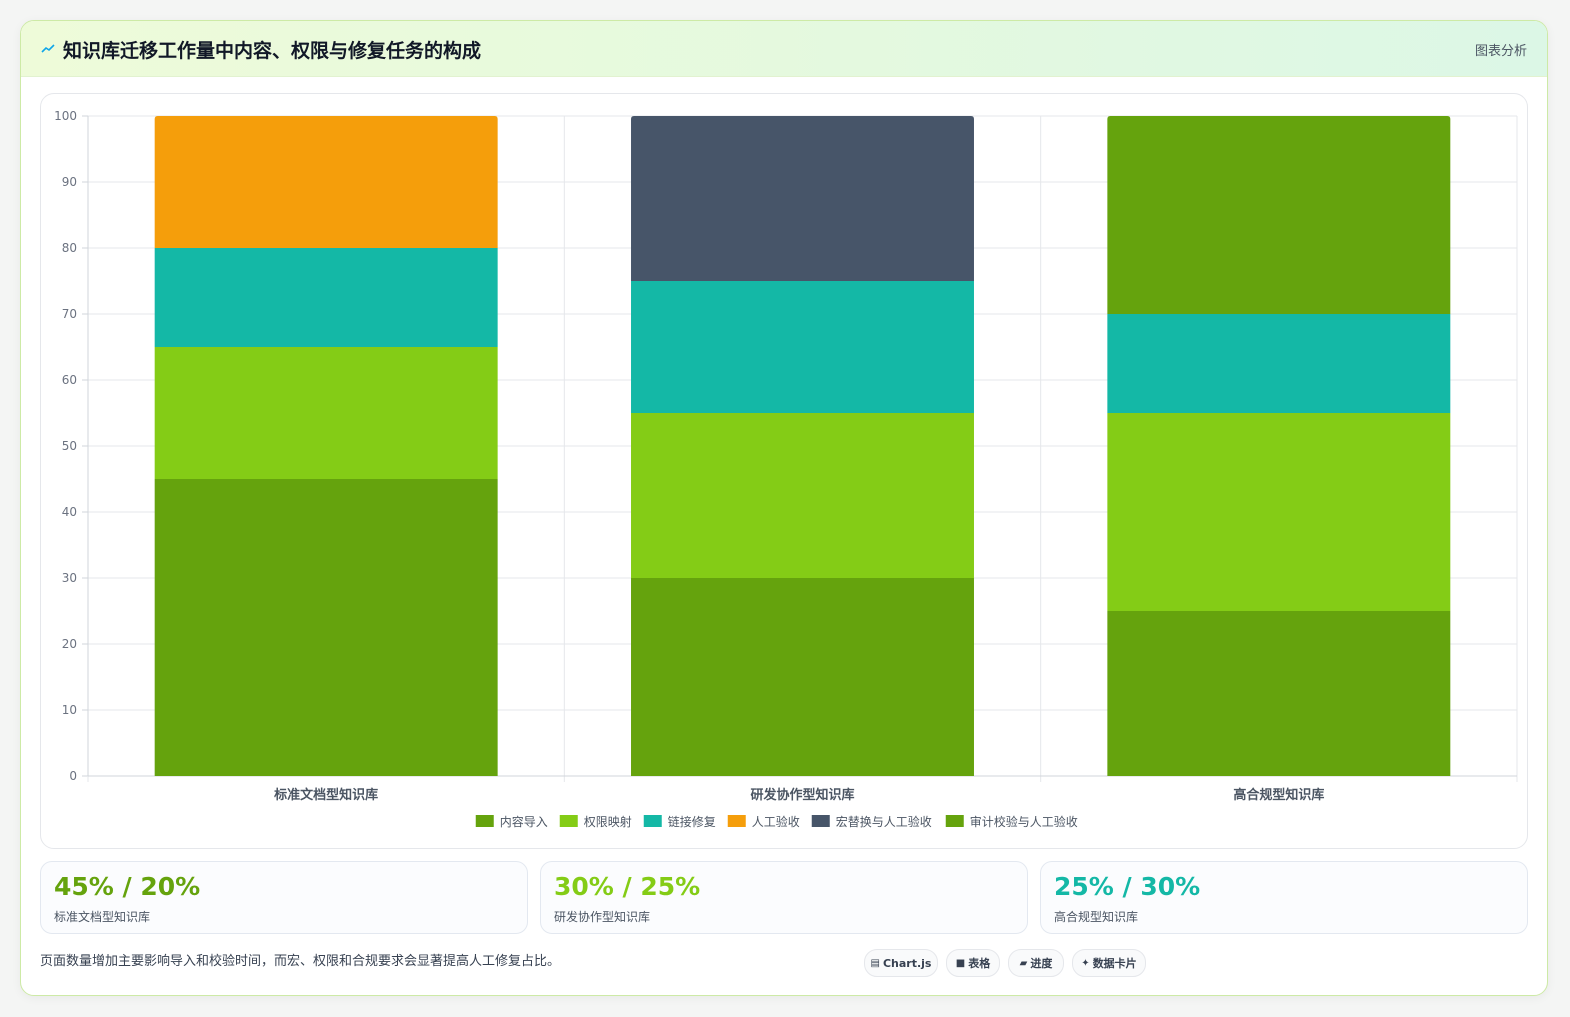 This screenshot has height=1017, width=1570. Describe the element at coordinates (69, 512) in the screenshot. I see `y-tick-label: 40` at that location.